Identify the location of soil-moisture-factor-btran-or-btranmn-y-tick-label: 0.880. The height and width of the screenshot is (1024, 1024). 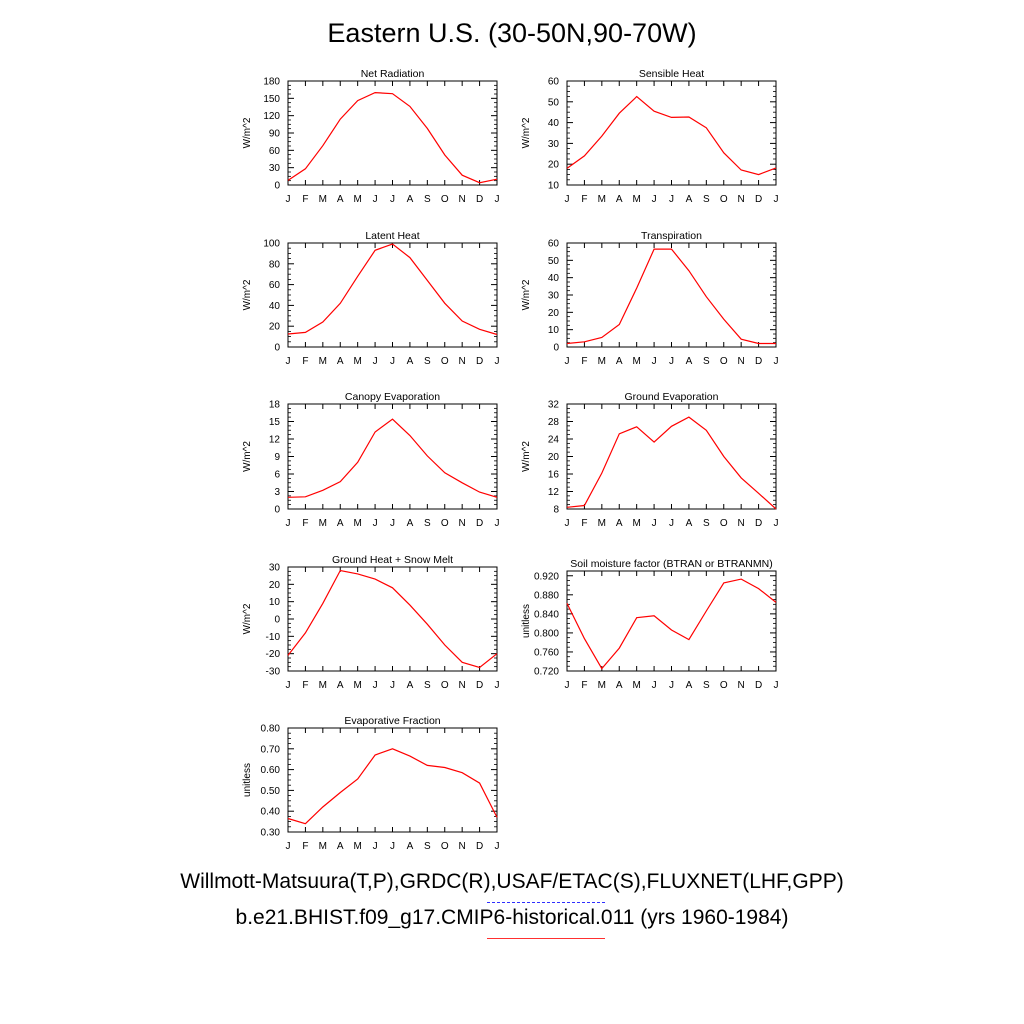
(546, 595).